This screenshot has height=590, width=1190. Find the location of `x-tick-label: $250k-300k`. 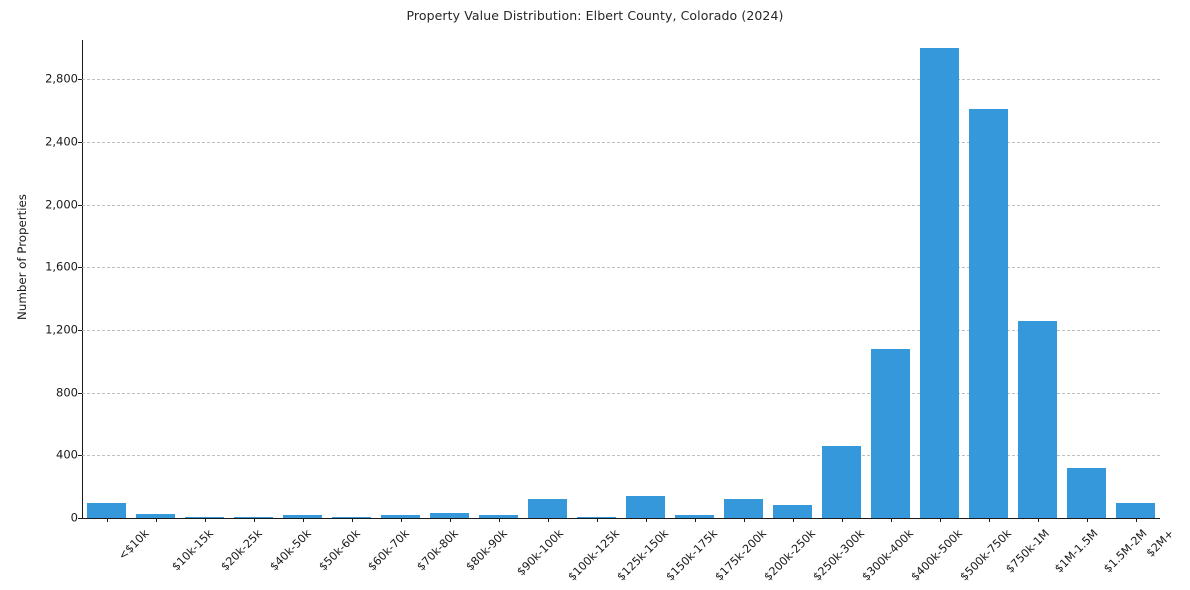

x-tick-label: $250k-300k is located at coordinates (838, 555).